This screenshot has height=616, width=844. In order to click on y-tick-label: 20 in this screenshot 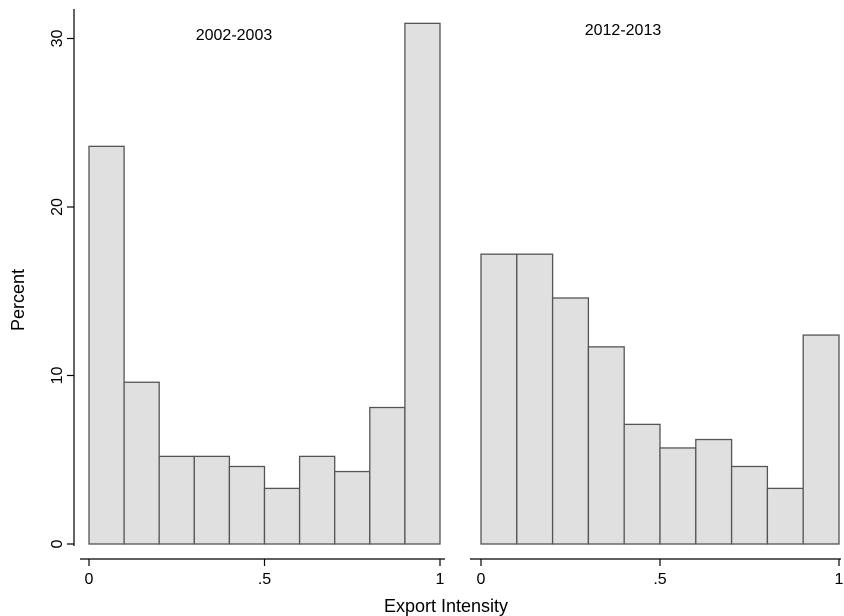, I will do `click(57, 207)`.